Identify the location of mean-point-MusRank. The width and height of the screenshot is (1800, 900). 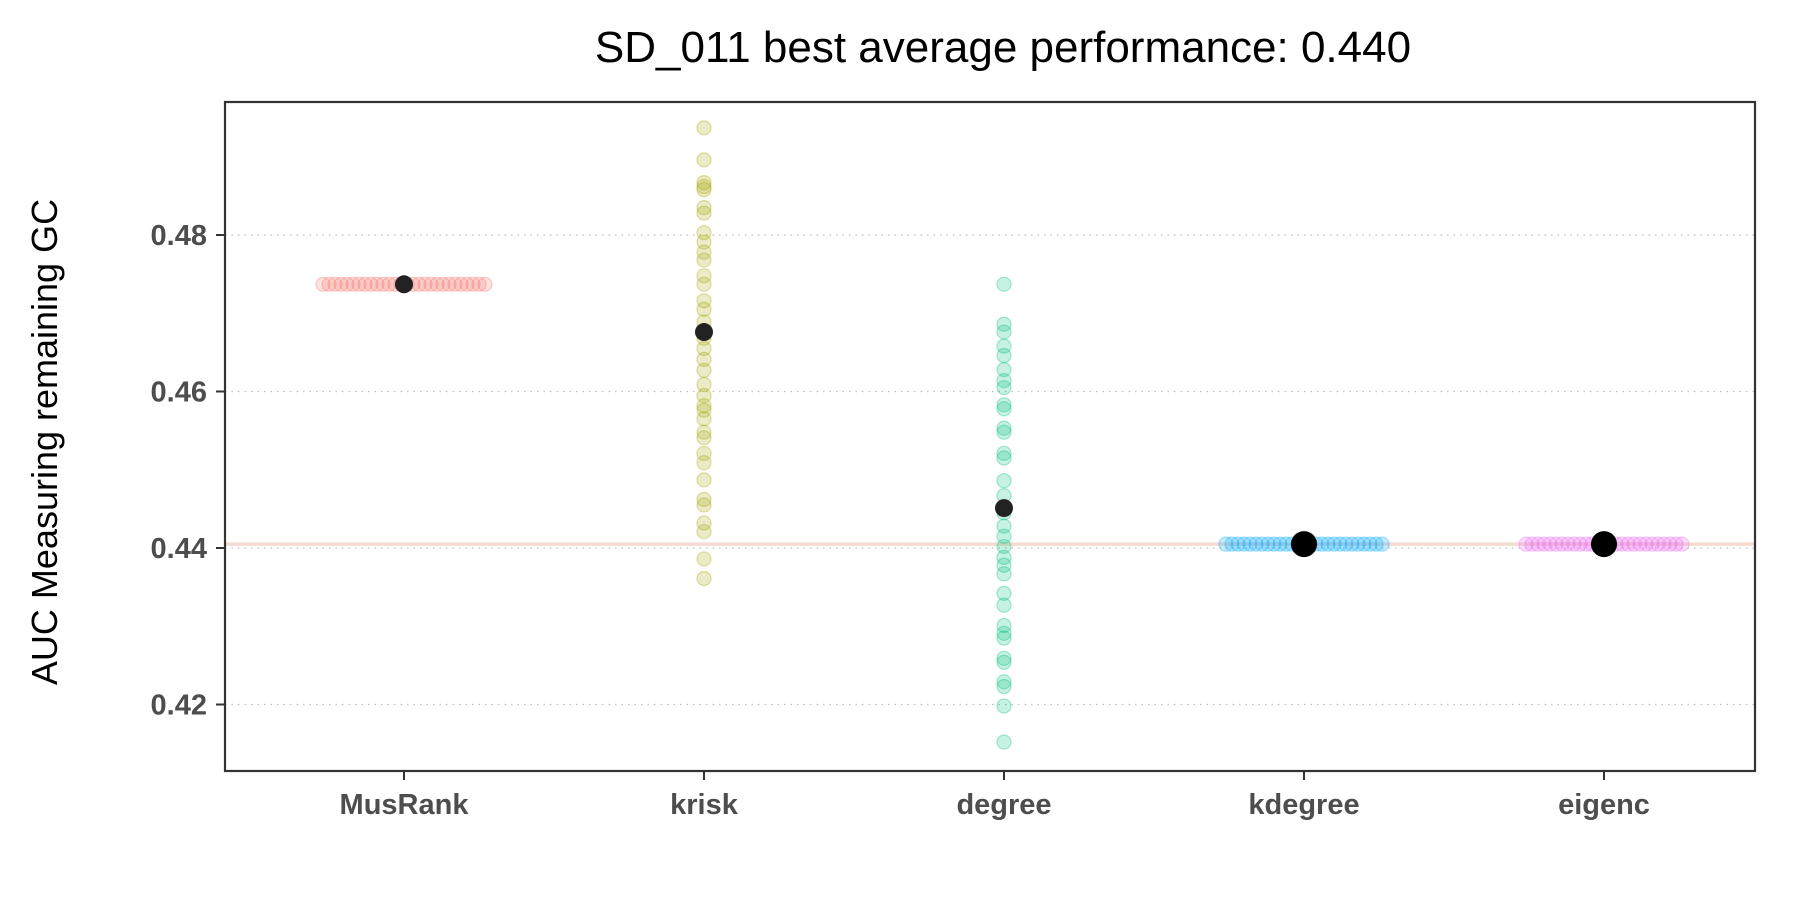
(404, 284).